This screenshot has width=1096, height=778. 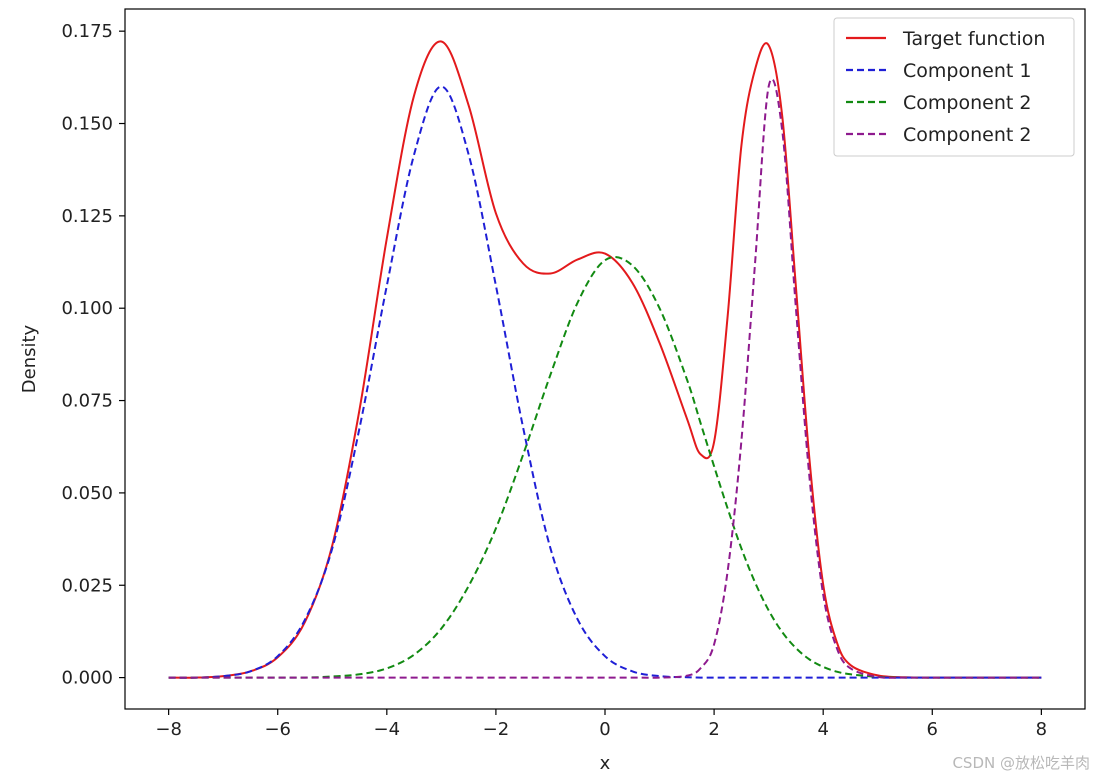 I want to click on y-tick-label: 0.050, so click(x=87, y=493).